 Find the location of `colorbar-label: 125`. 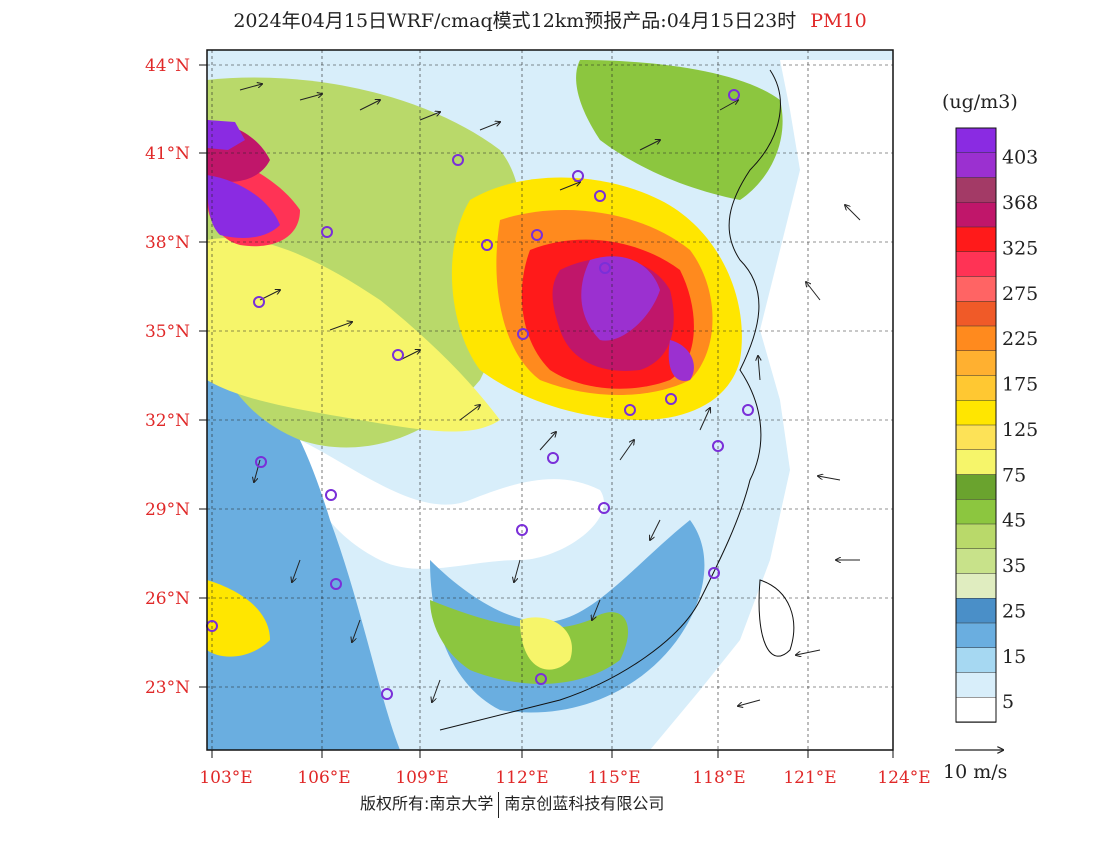

colorbar-label: 125 is located at coordinates (1020, 430).